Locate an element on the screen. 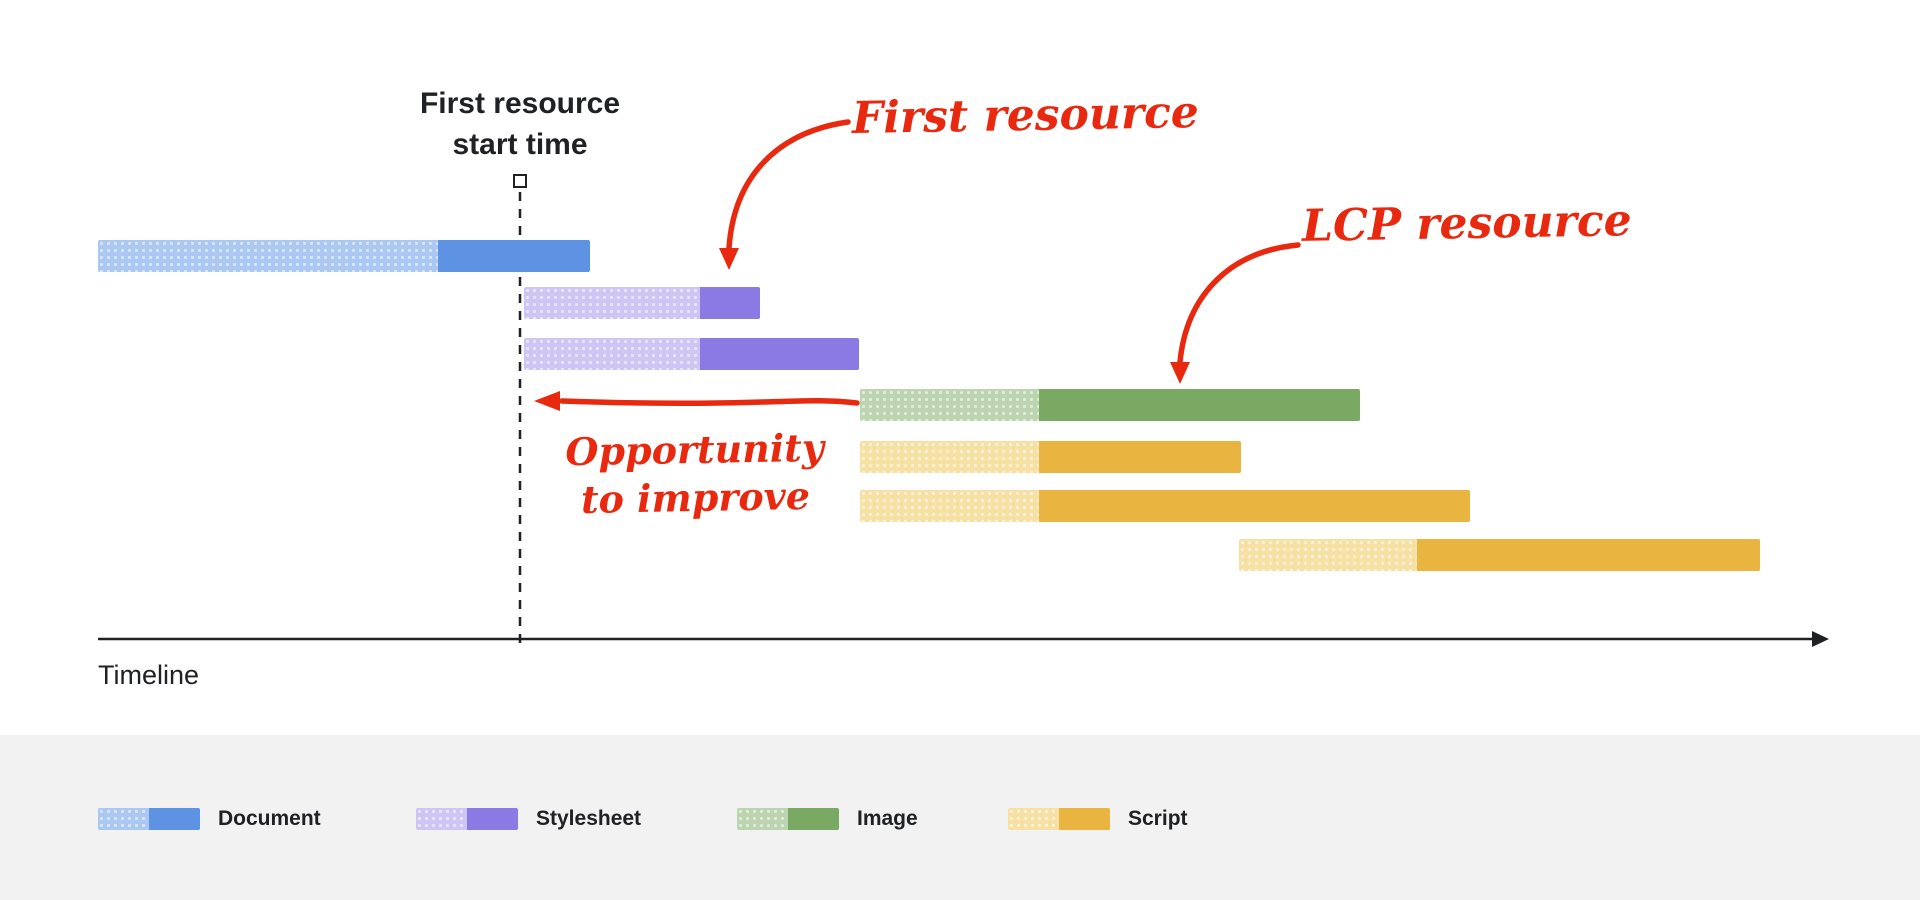  first-resource-callout: First resource is located at coordinates (1025, 115).